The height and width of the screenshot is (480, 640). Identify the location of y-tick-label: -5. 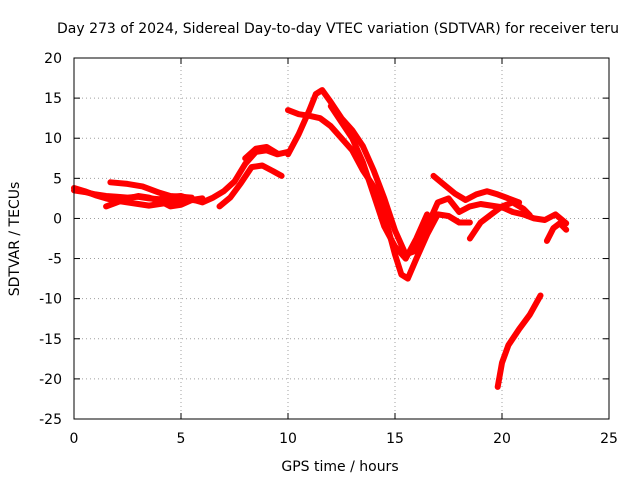
(55, 260).